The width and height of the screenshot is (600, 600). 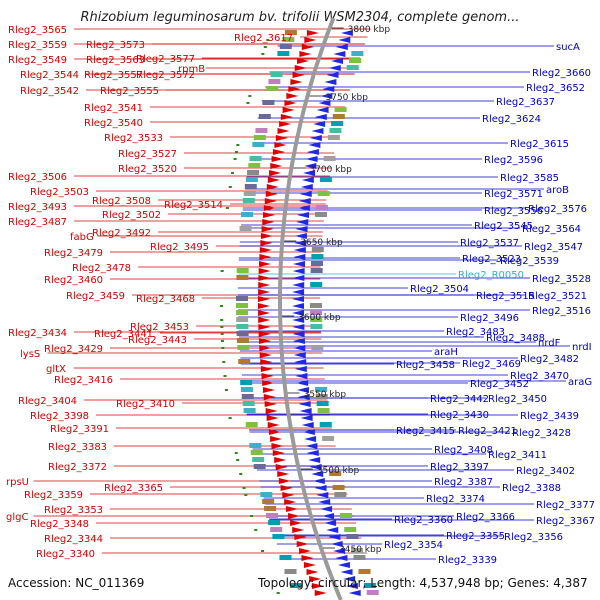 What do you see at coordinates (95, 296) in the screenshot?
I see `gene-label-left: Rleg2_3459` at bounding box center [95, 296].